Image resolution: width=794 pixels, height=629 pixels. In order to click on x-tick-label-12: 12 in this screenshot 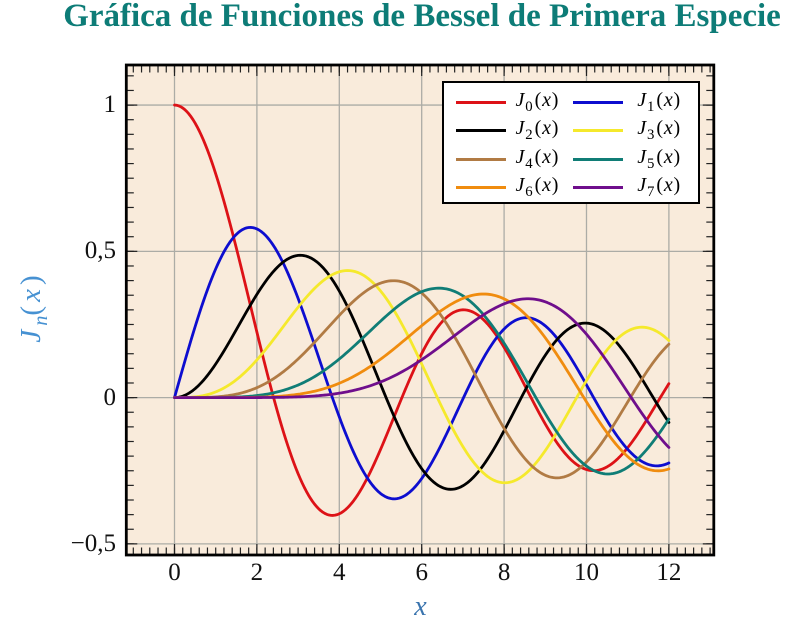, I will do `click(669, 572)`.